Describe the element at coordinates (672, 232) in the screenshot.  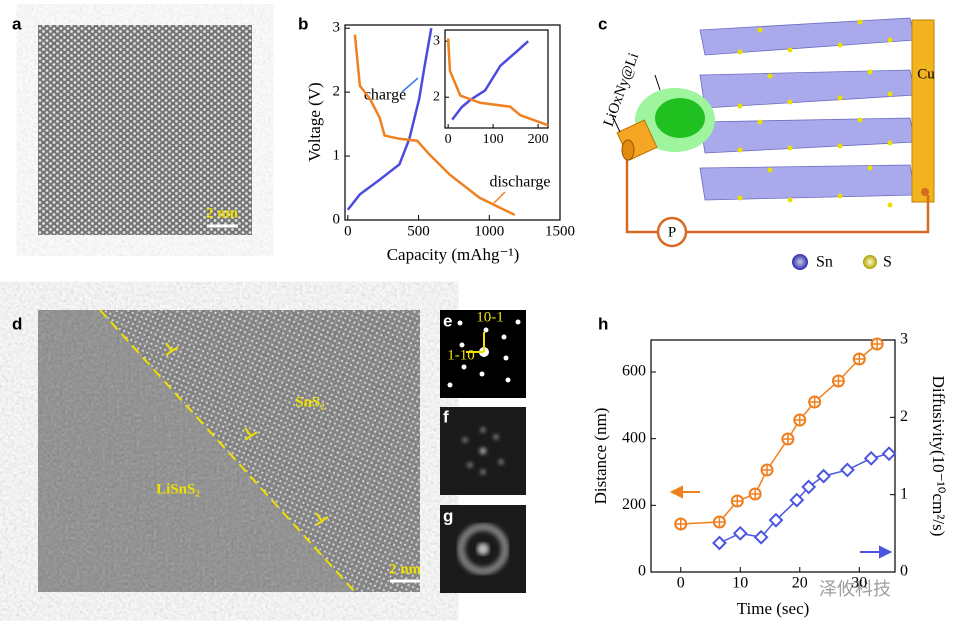
I see `power-label: P` at that location.